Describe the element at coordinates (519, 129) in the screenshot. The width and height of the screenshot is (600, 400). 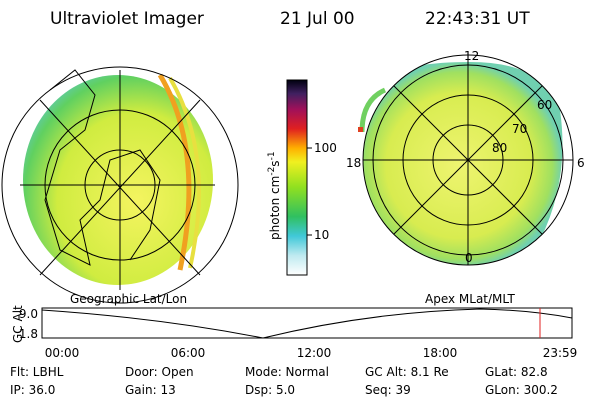
I see `lat-label: 70` at that location.